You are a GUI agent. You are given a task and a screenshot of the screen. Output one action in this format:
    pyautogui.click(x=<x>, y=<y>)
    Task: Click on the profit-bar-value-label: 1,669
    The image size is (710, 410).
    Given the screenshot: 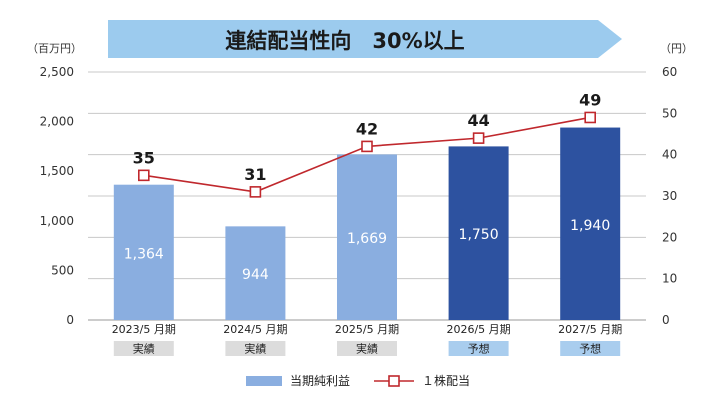 What is the action you would take?
    pyautogui.click(x=367, y=239)
    